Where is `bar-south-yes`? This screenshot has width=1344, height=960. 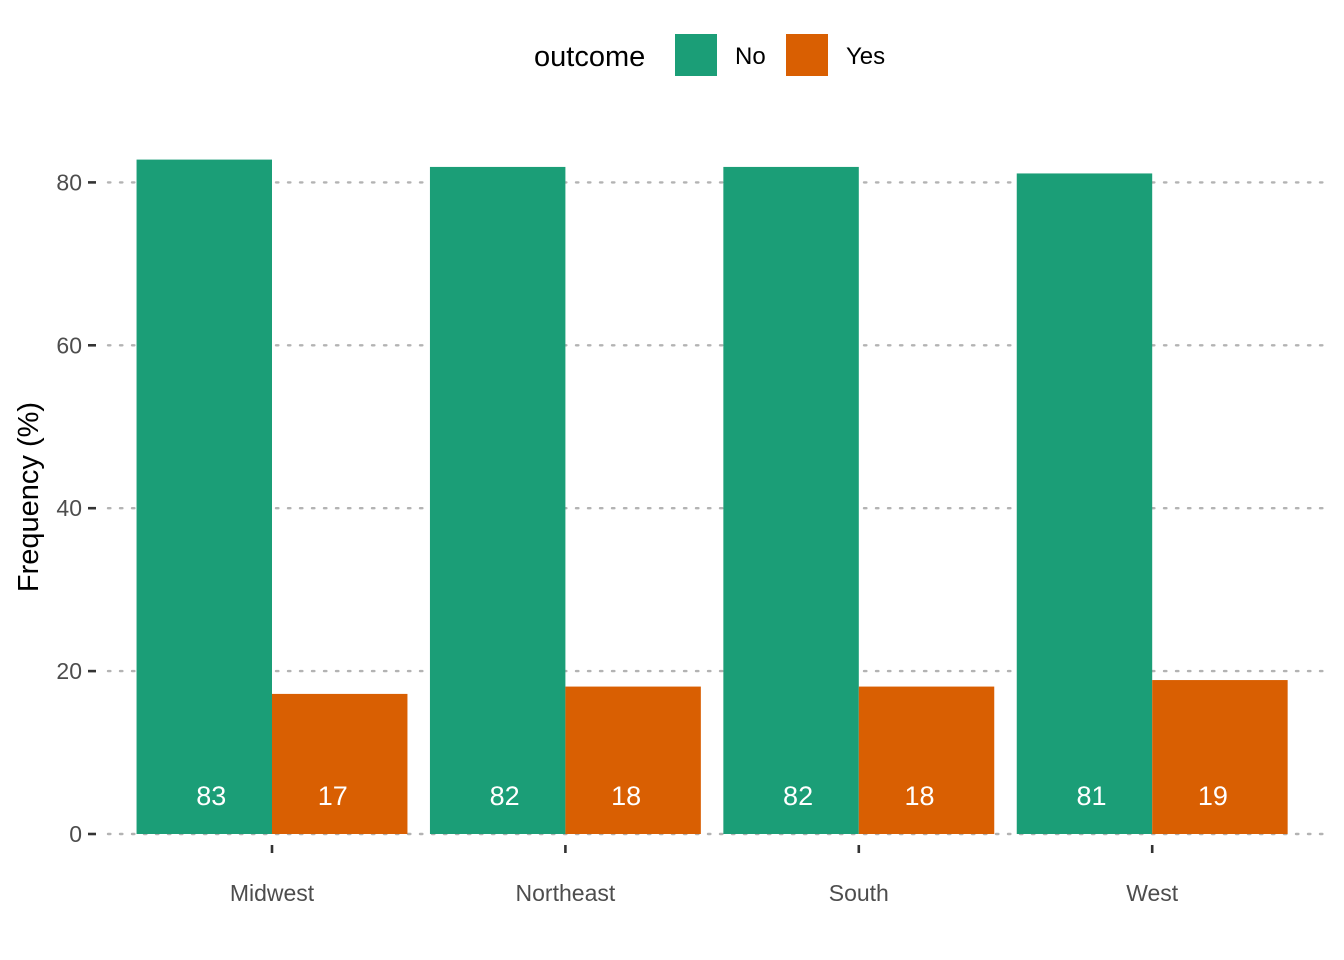 bar-south-yes is located at coordinates (926, 760).